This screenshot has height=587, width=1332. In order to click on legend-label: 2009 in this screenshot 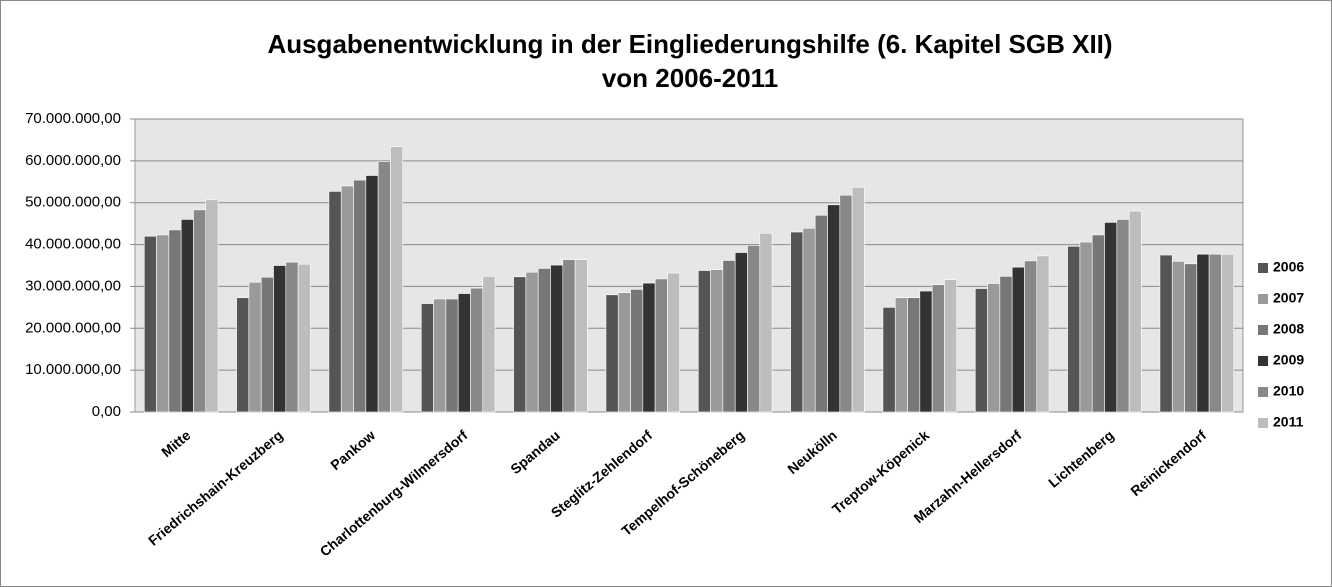, I will do `click(1288, 360)`.